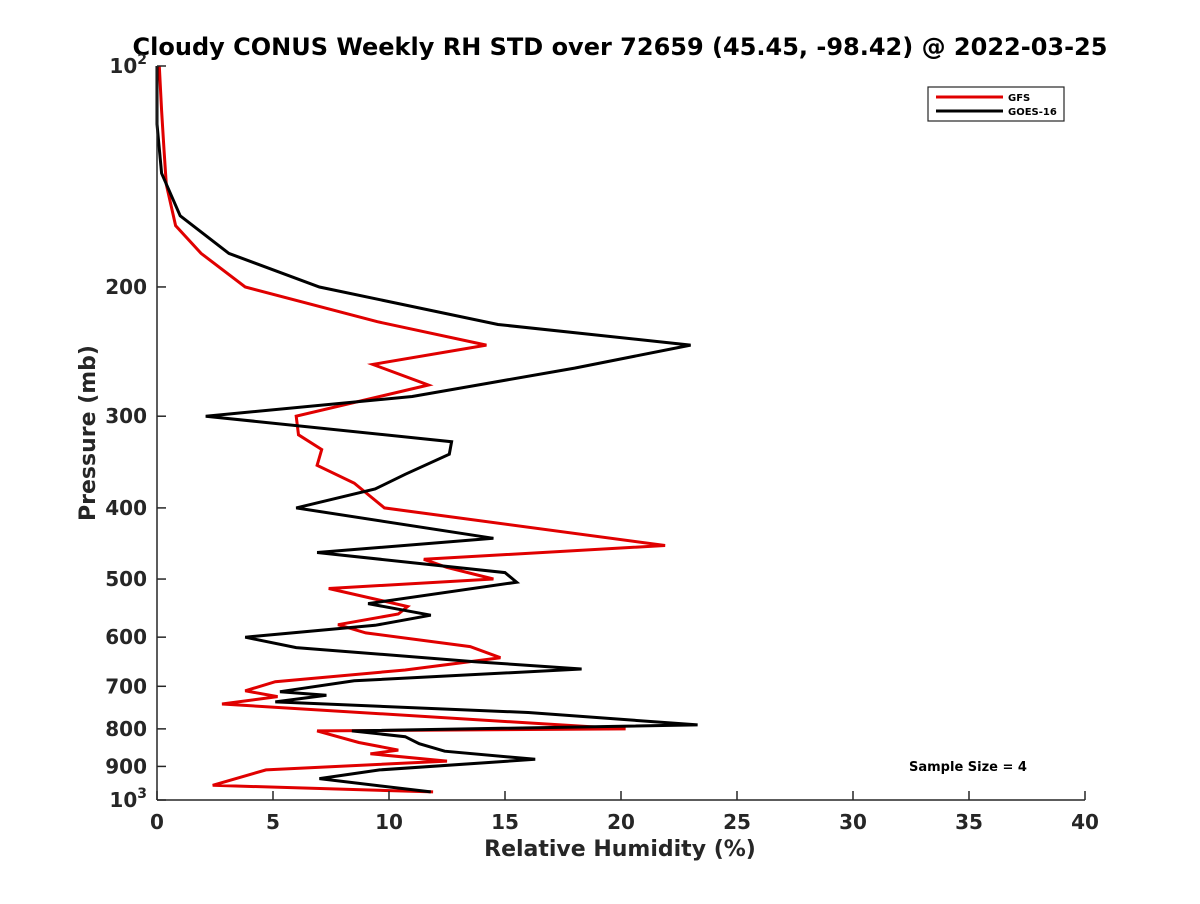 The width and height of the screenshot is (1200, 904). I want to click on y-tick-label: 10², so click(128, 65).